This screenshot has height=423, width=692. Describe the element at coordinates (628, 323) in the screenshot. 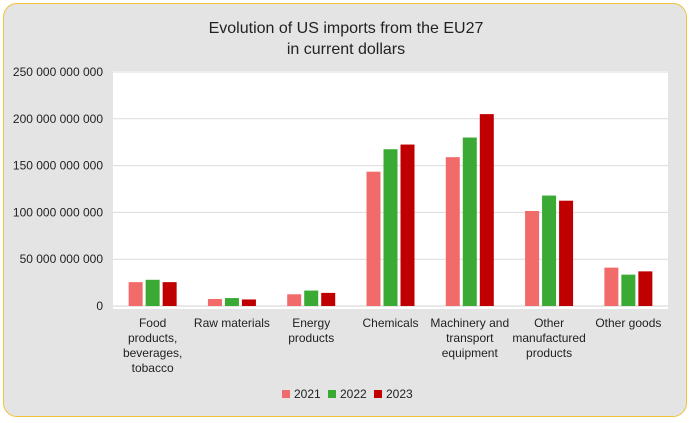

I see `category-label: Other goods` at that location.